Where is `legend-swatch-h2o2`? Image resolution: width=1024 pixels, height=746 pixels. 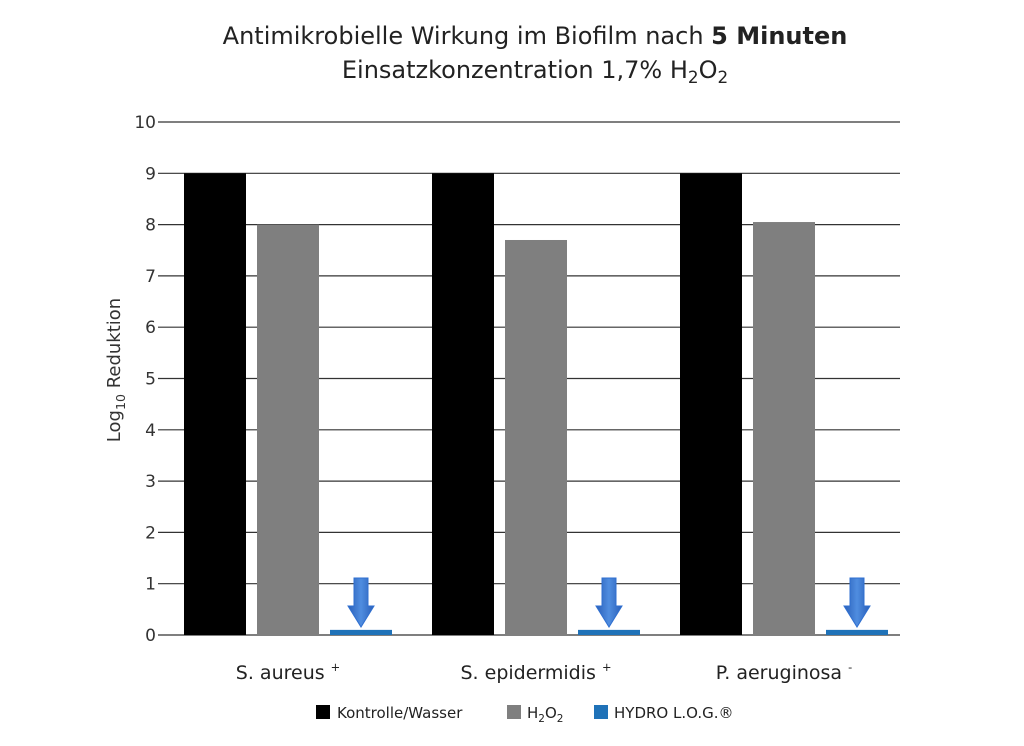 legend-swatch-h2o2 is located at coordinates (514, 712).